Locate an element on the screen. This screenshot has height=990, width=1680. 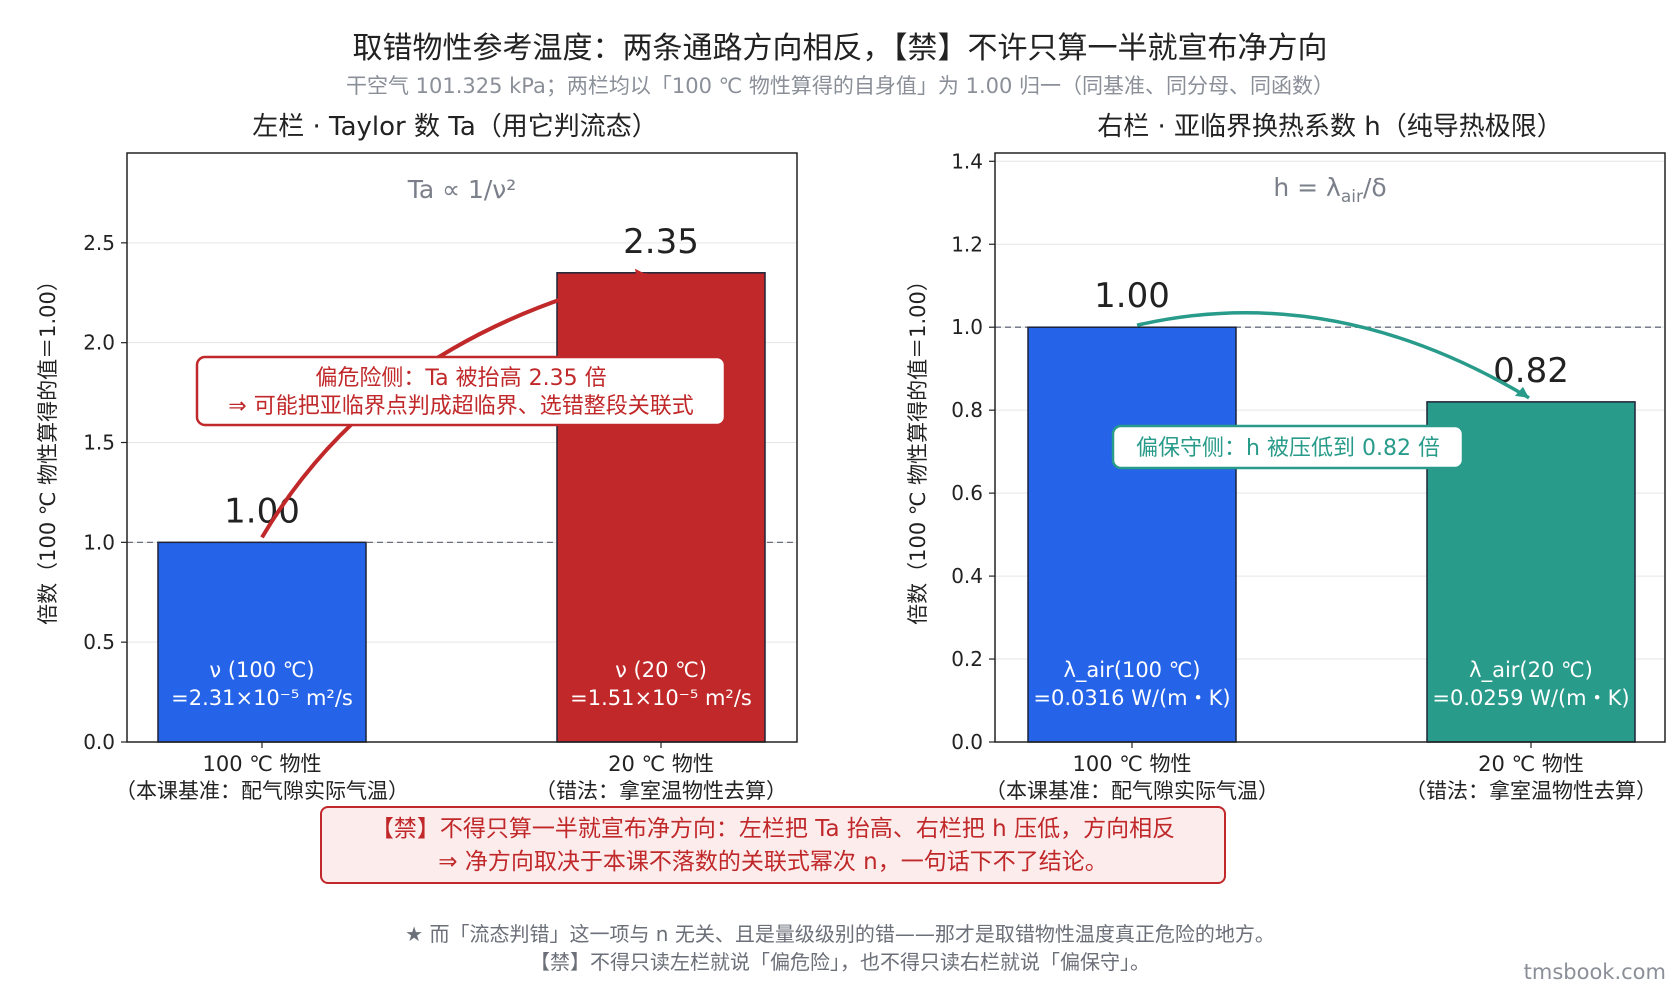
figure-title: 取错物性参考温度：两条通路方向相反，【禁】不许只算一半就宣布净方向 is located at coordinates (840, 48).